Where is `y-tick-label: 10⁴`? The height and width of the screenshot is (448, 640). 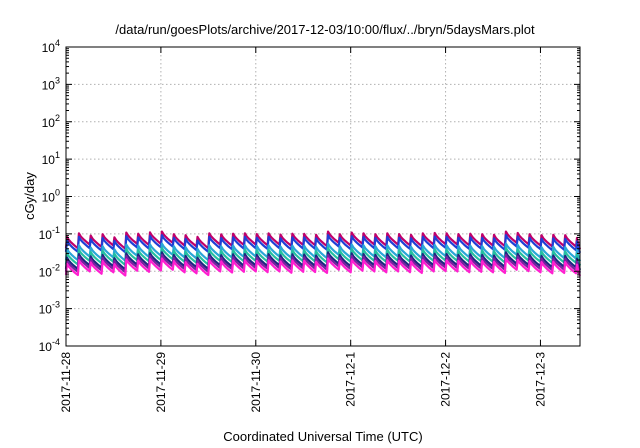 y-tick-label: 10⁴ is located at coordinates (51, 46).